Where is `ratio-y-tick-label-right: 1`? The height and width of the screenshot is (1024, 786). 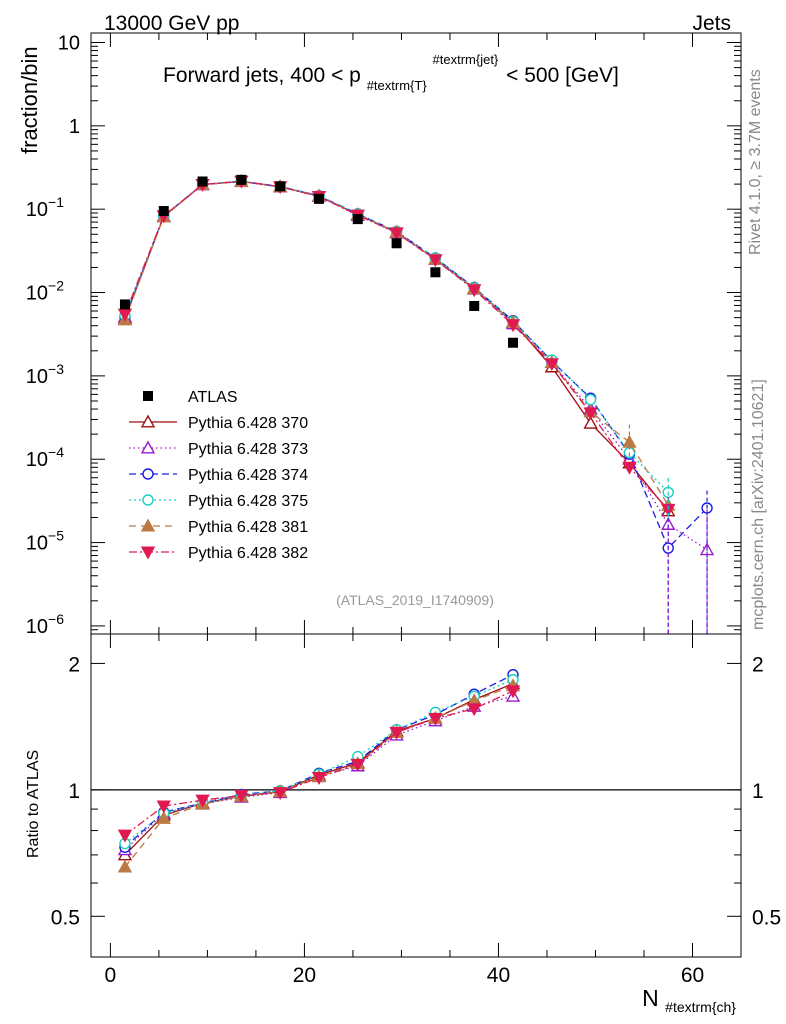 ratio-y-tick-label-right: 1 is located at coordinates (758, 791).